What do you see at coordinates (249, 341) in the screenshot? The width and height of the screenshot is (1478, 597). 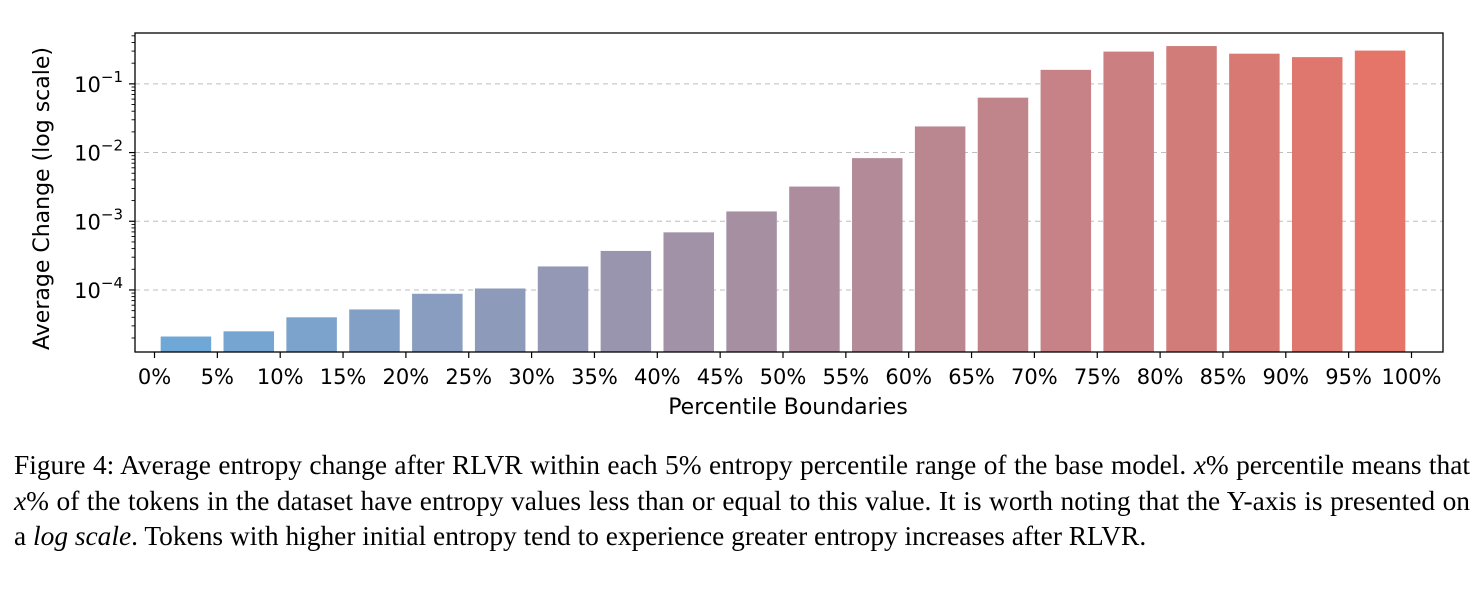 I see `bar-5%-10%` at bounding box center [249, 341].